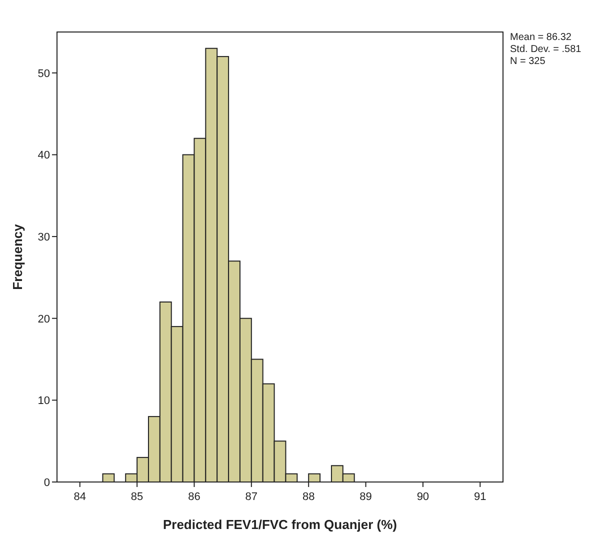  What do you see at coordinates (137, 497) in the screenshot?
I see `x-tick-label: 85` at bounding box center [137, 497].